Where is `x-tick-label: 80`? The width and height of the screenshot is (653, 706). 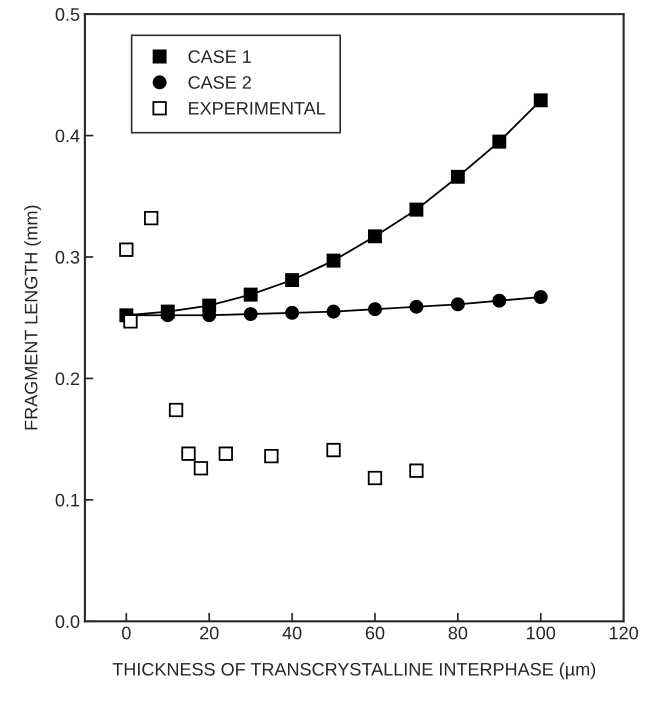
x-tick-label: 80 is located at coordinates (458, 633).